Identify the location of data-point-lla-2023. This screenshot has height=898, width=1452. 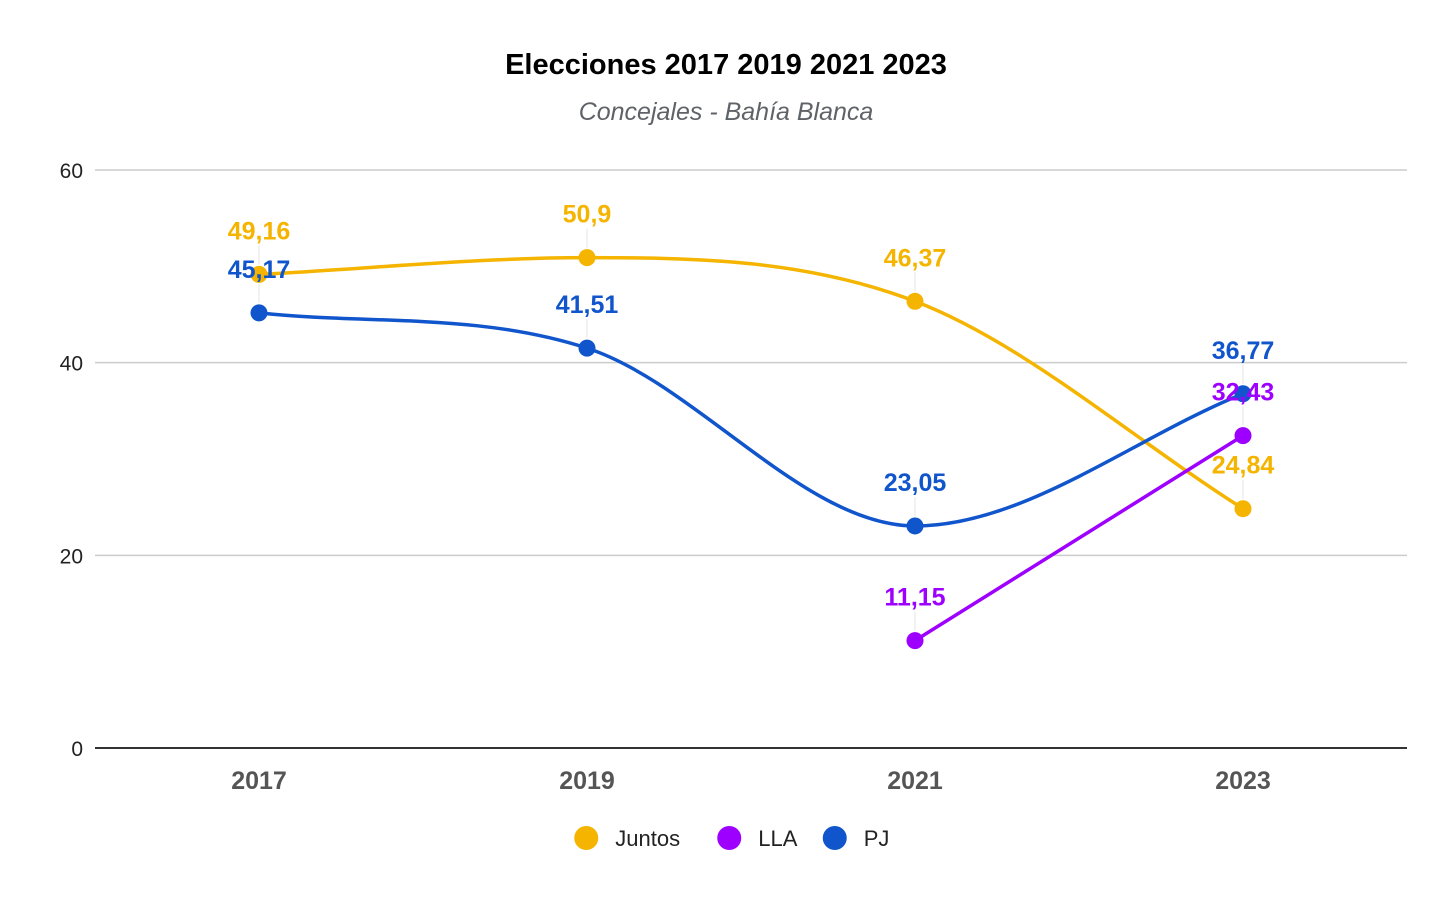
(1243, 436).